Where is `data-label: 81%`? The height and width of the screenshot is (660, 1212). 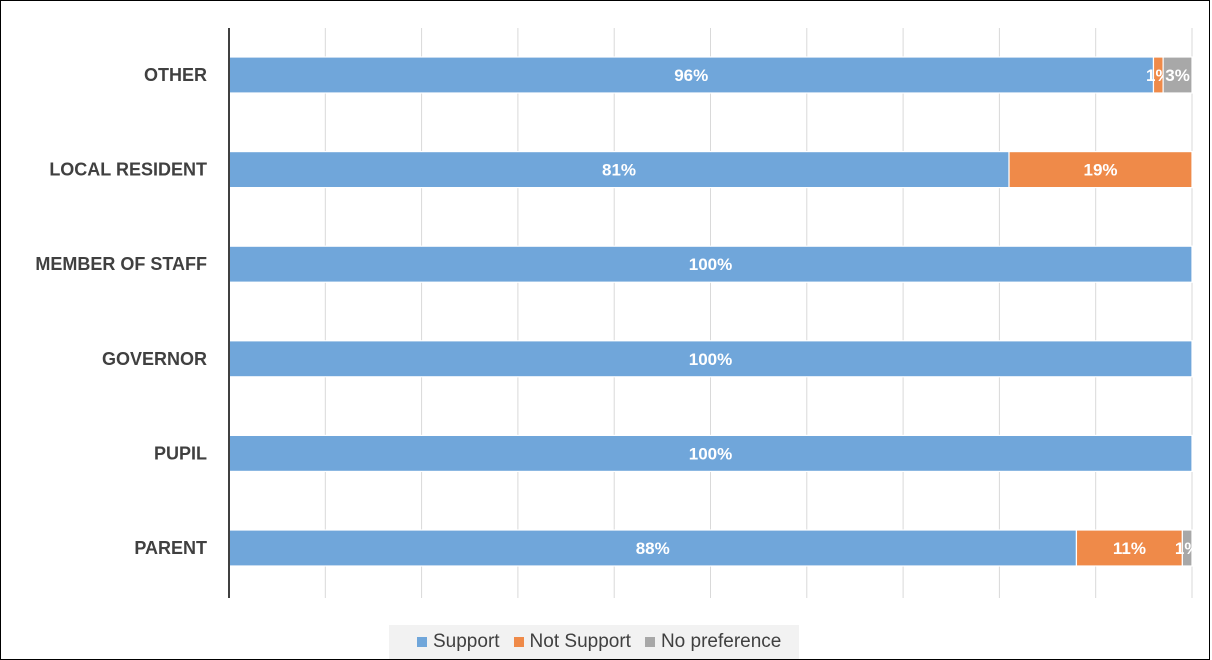
data-label: 81% is located at coordinates (619, 170).